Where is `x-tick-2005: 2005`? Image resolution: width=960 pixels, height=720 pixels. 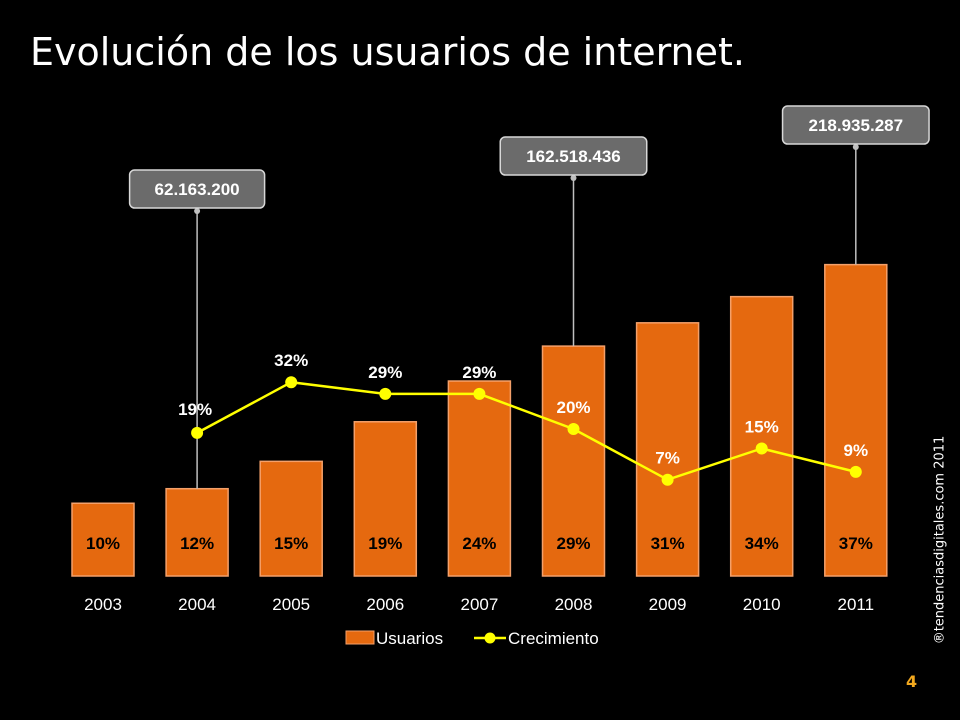 x-tick-2005: 2005 is located at coordinates (291, 604).